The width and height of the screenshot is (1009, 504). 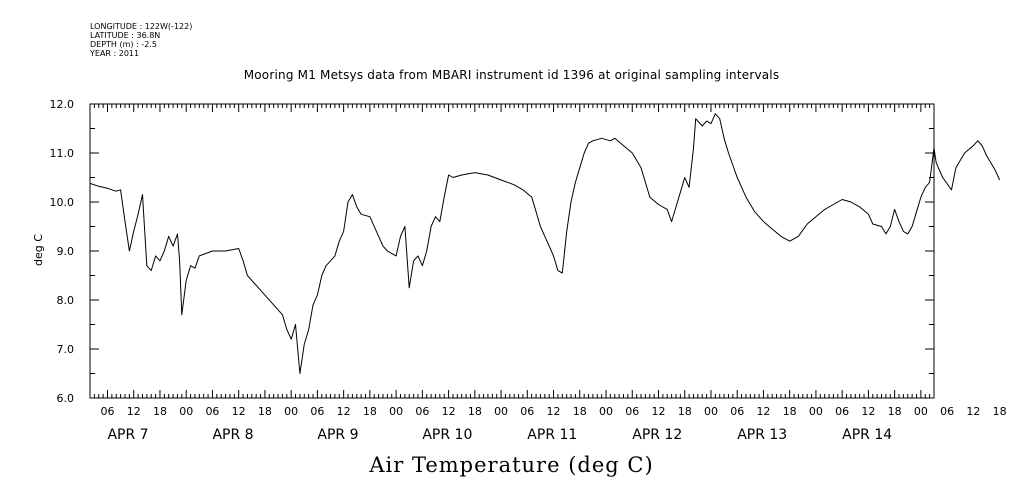 What do you see at coordinates (762, 435) in the screenshot?
I see `x-day-label: APR 13` at bounding box center [762, 435].